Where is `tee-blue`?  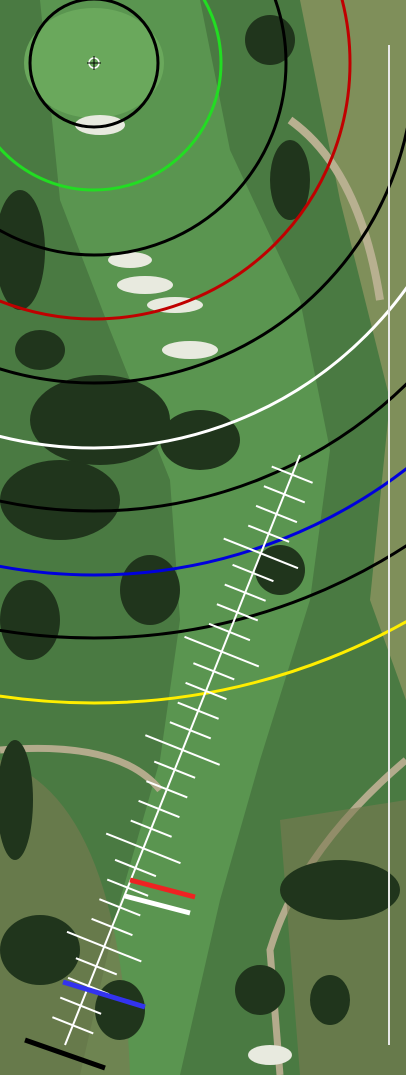 tee-blue is located at coordinates (104, 994).